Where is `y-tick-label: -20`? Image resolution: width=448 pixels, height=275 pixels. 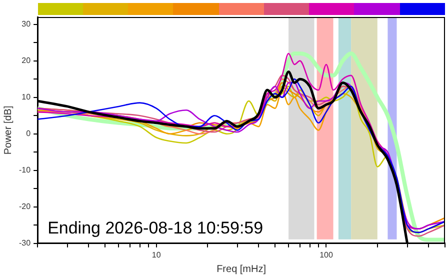
y-tick-label: -20 is located at coordinates (25, 207).